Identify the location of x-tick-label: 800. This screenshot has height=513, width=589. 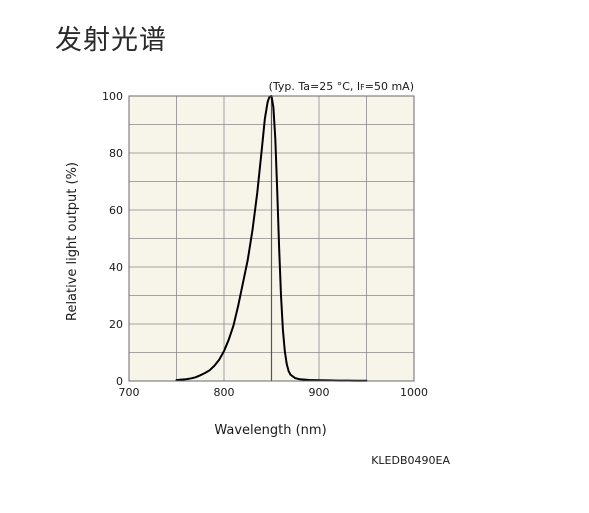
(224, 392).